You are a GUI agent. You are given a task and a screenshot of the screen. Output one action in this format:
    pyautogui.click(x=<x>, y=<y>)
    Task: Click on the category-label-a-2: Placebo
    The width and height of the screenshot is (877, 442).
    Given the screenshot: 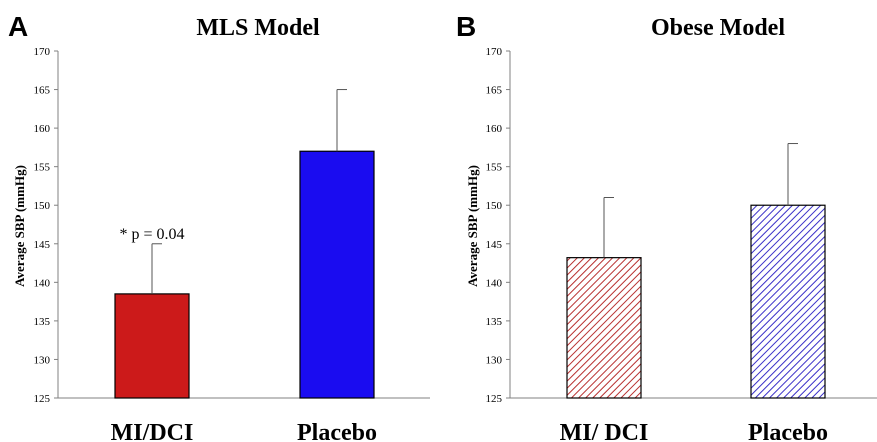 What is the action you would take?
    pyautogui.click(x=337, y=431)
    